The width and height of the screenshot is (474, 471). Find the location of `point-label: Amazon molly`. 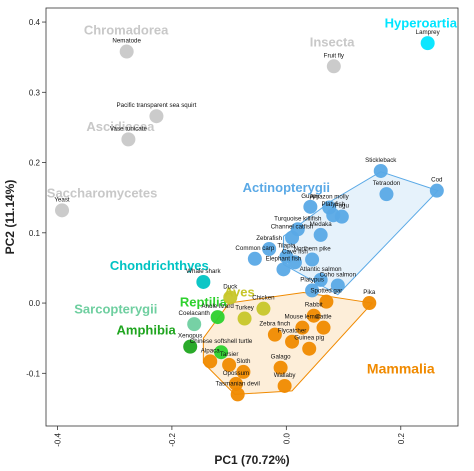

point-label: Amazon molly is located at coordinates (330, 197).